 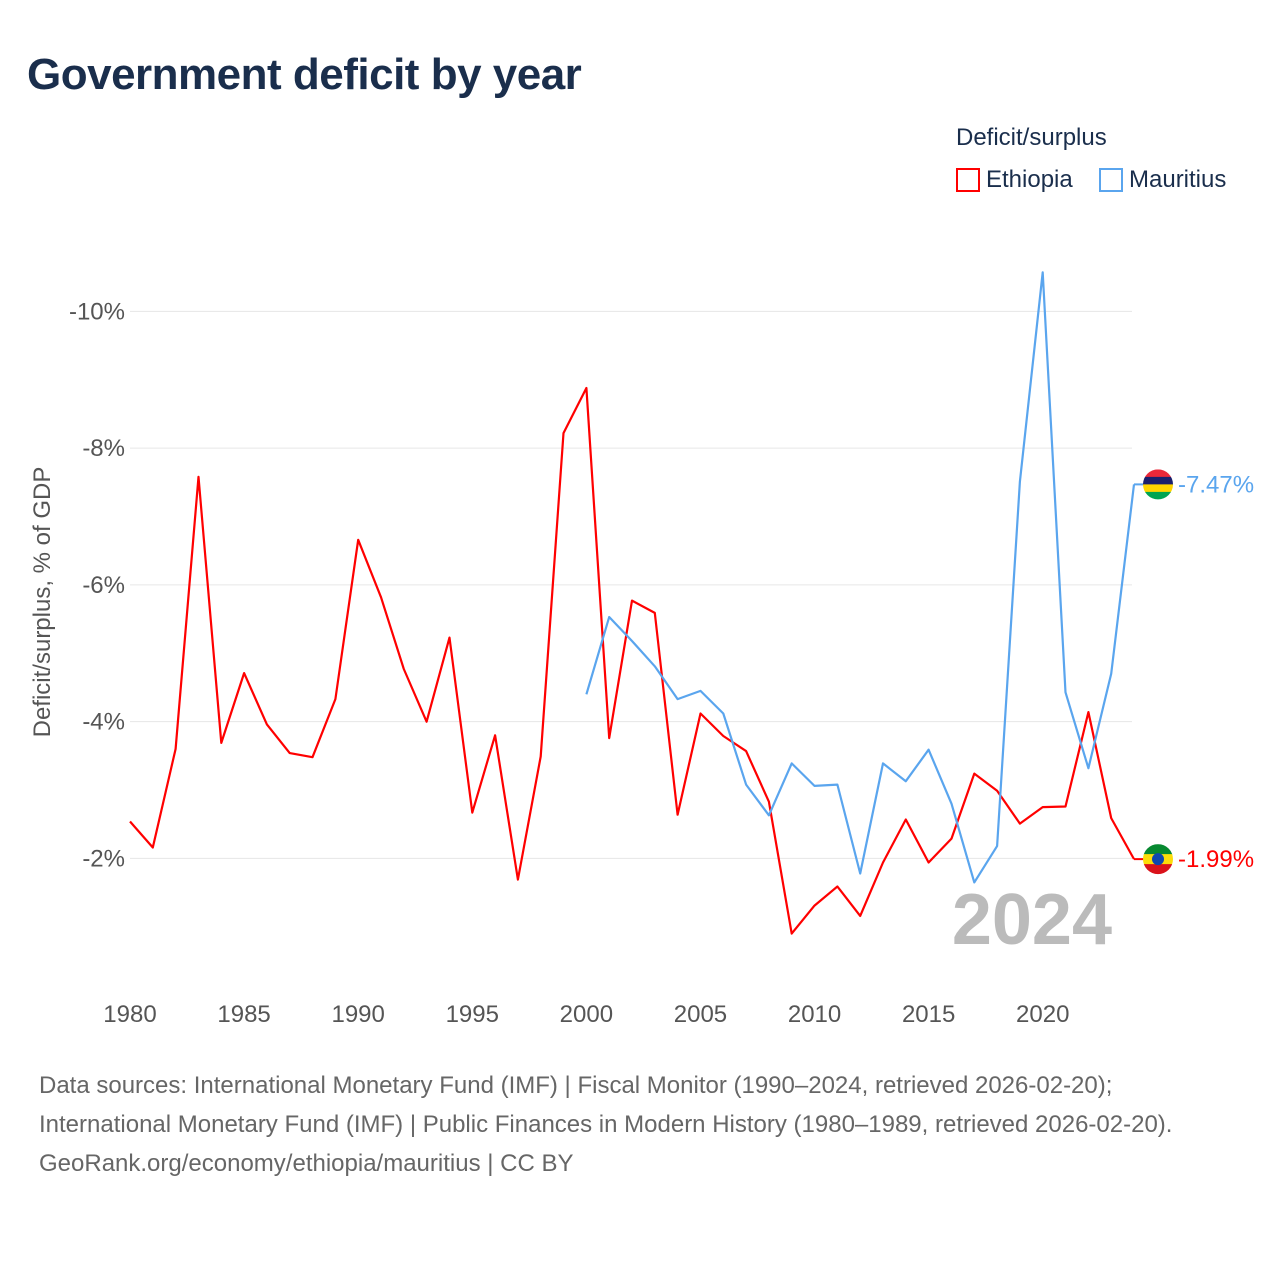 I want to click on y-tick-label: -4%, so click(x=103, y=722).